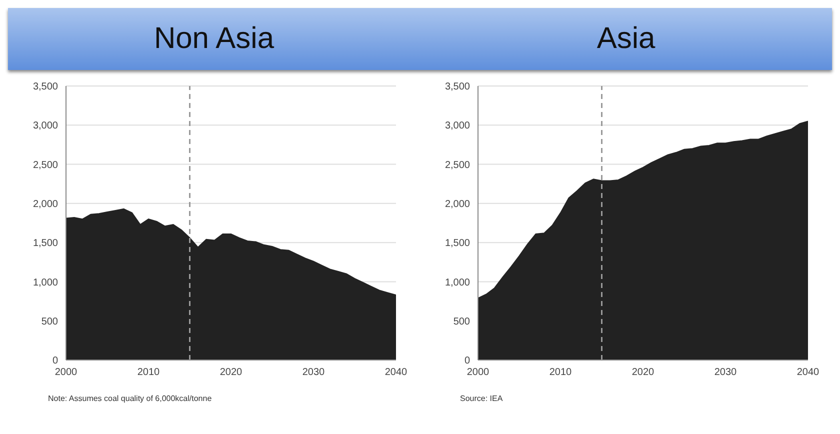 Image resolution: width=840 pixels, height=434 pixels. What do you see at coordinates (130, 398) in the screenshot?
I see `text: Note: Assumes coal quality of 6,000kcal/tonne` at bounding box center [130, 398].